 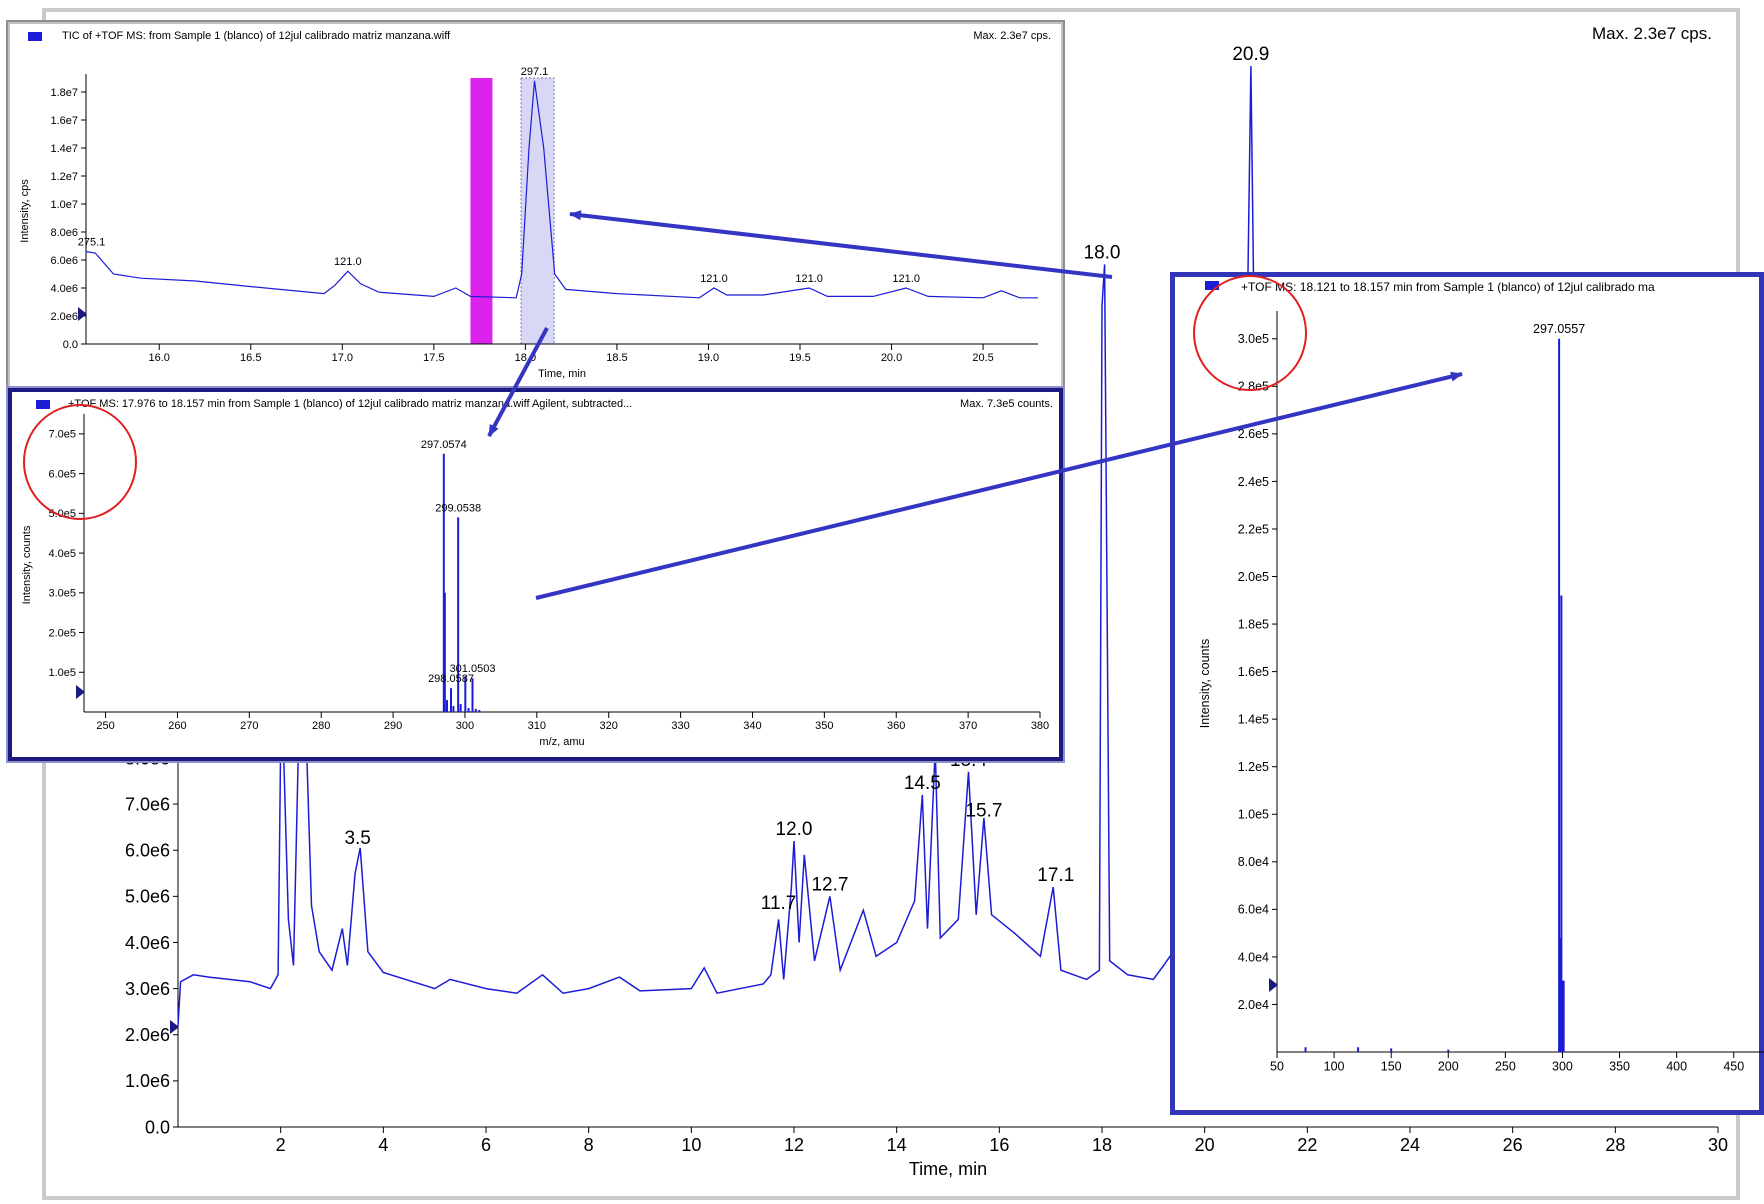 I want to click on tic-y-tick-label: 1.6e7, so click(x=64, y=121).